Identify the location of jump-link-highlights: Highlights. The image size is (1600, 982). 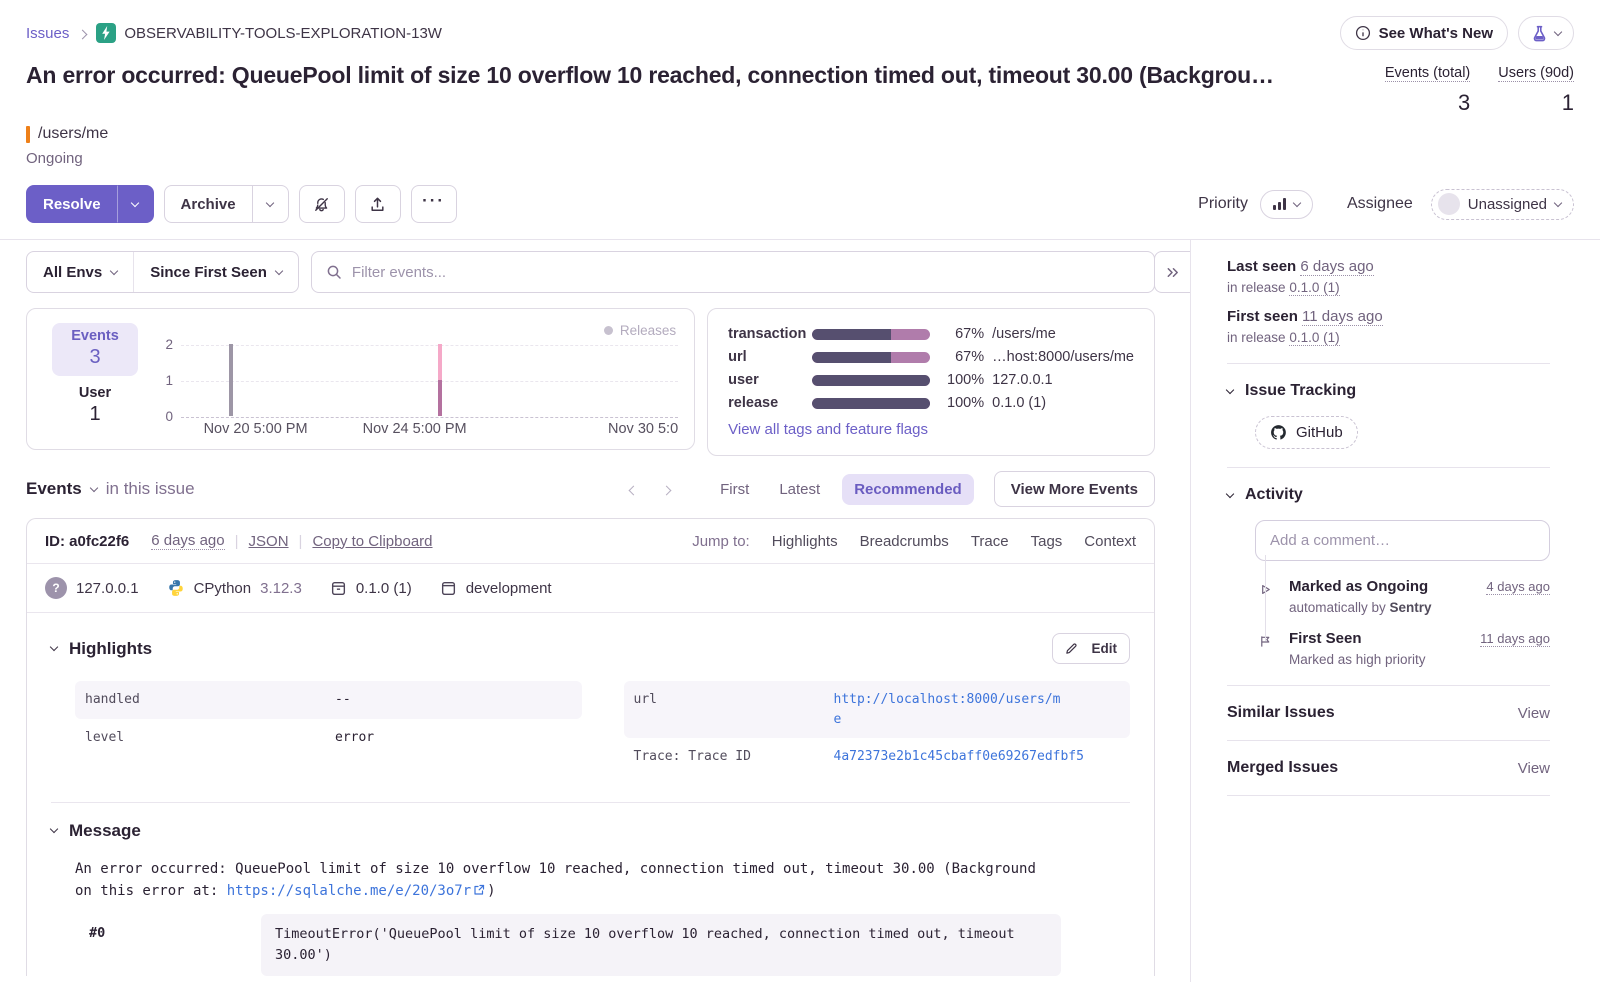
(804, 541).